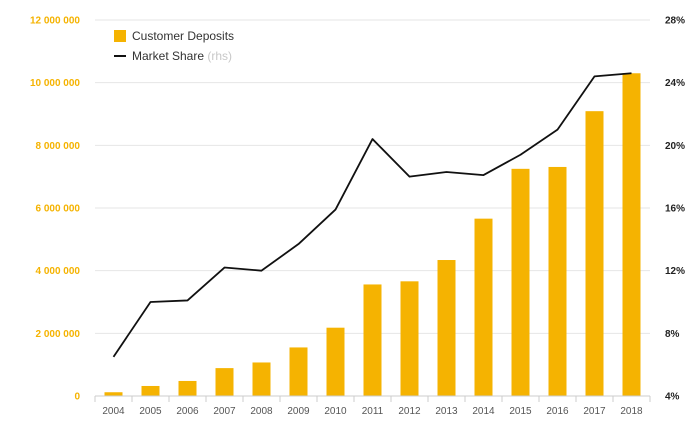  What do you see at coordinates (675, 146) in the screenshot?
I see `y-right-tick-label: 20%` at bounding box center [675, 146].